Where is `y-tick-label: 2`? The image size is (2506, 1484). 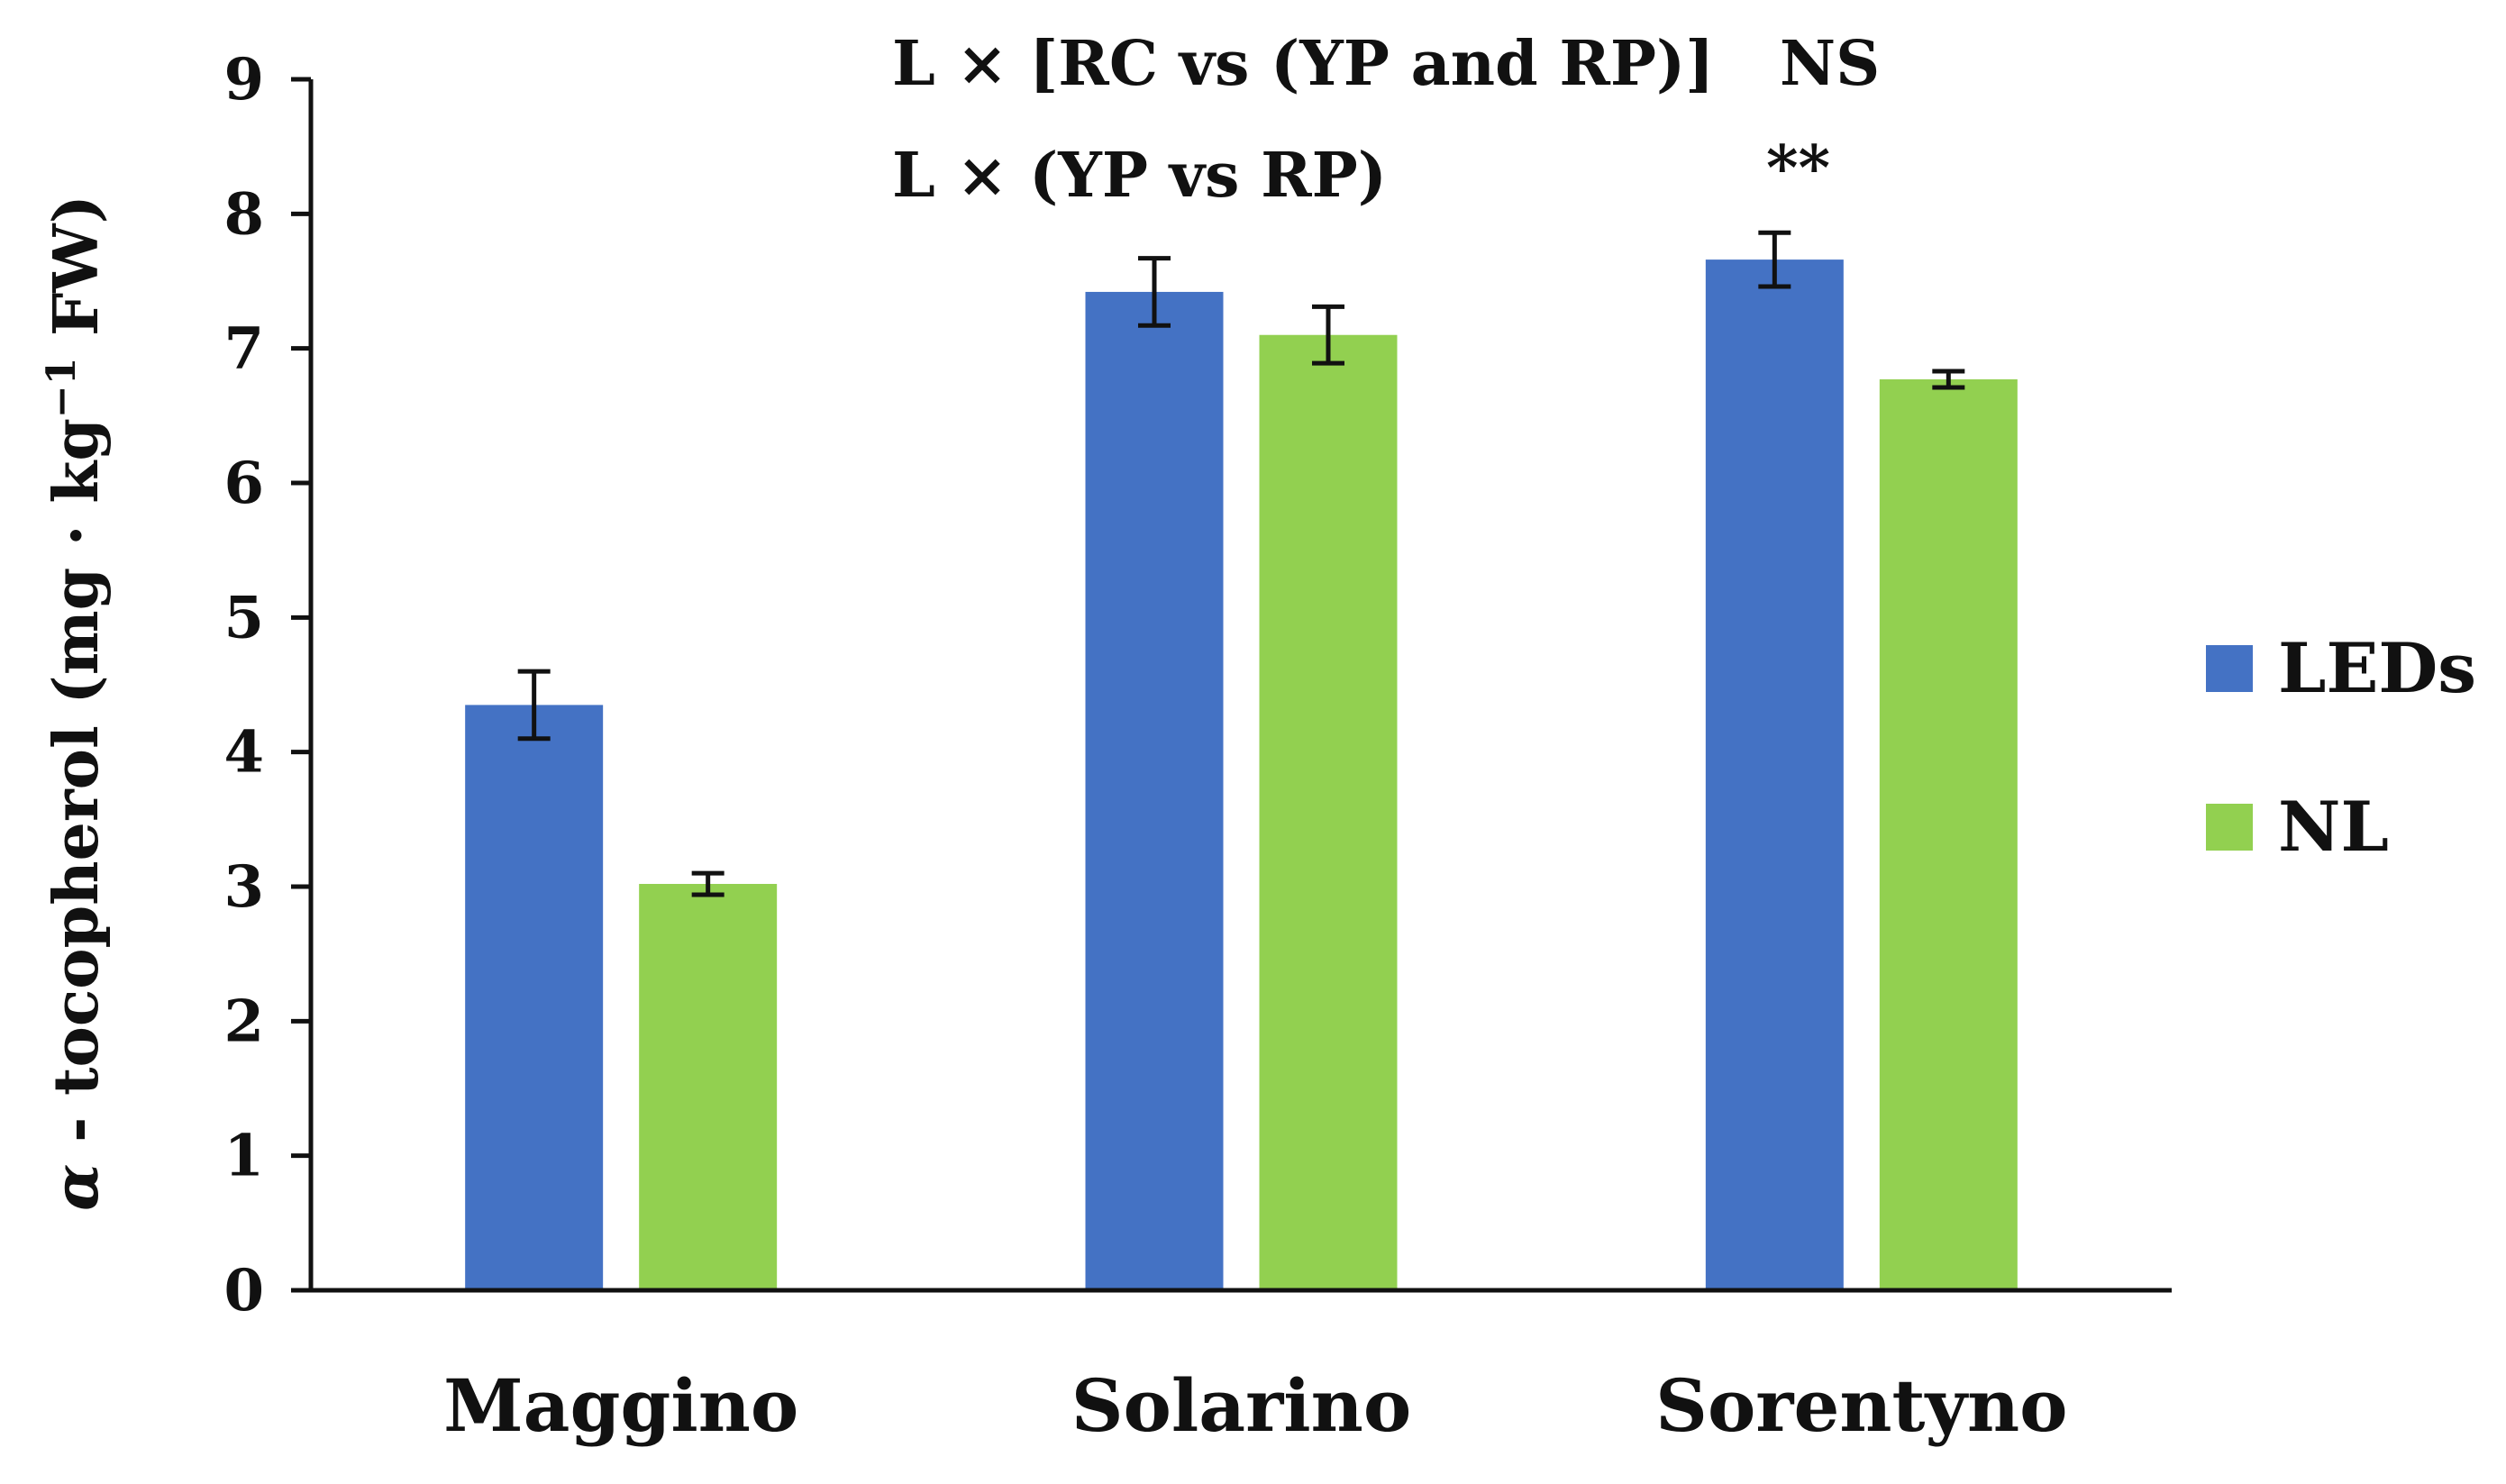
y-tick-label: 2 is located at coordinates (244, 1021).